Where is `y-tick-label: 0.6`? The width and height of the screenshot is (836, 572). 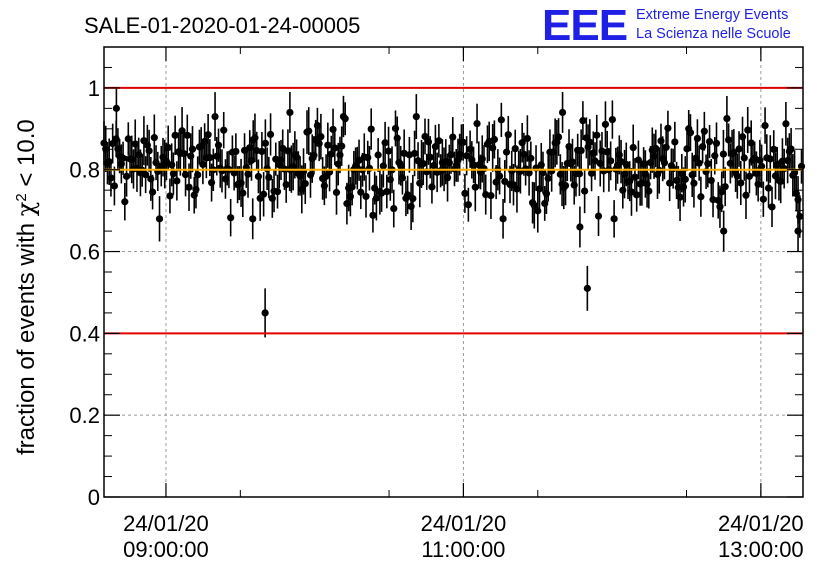
y-tick-label: 0.6 is located at coordinates (84, 252).